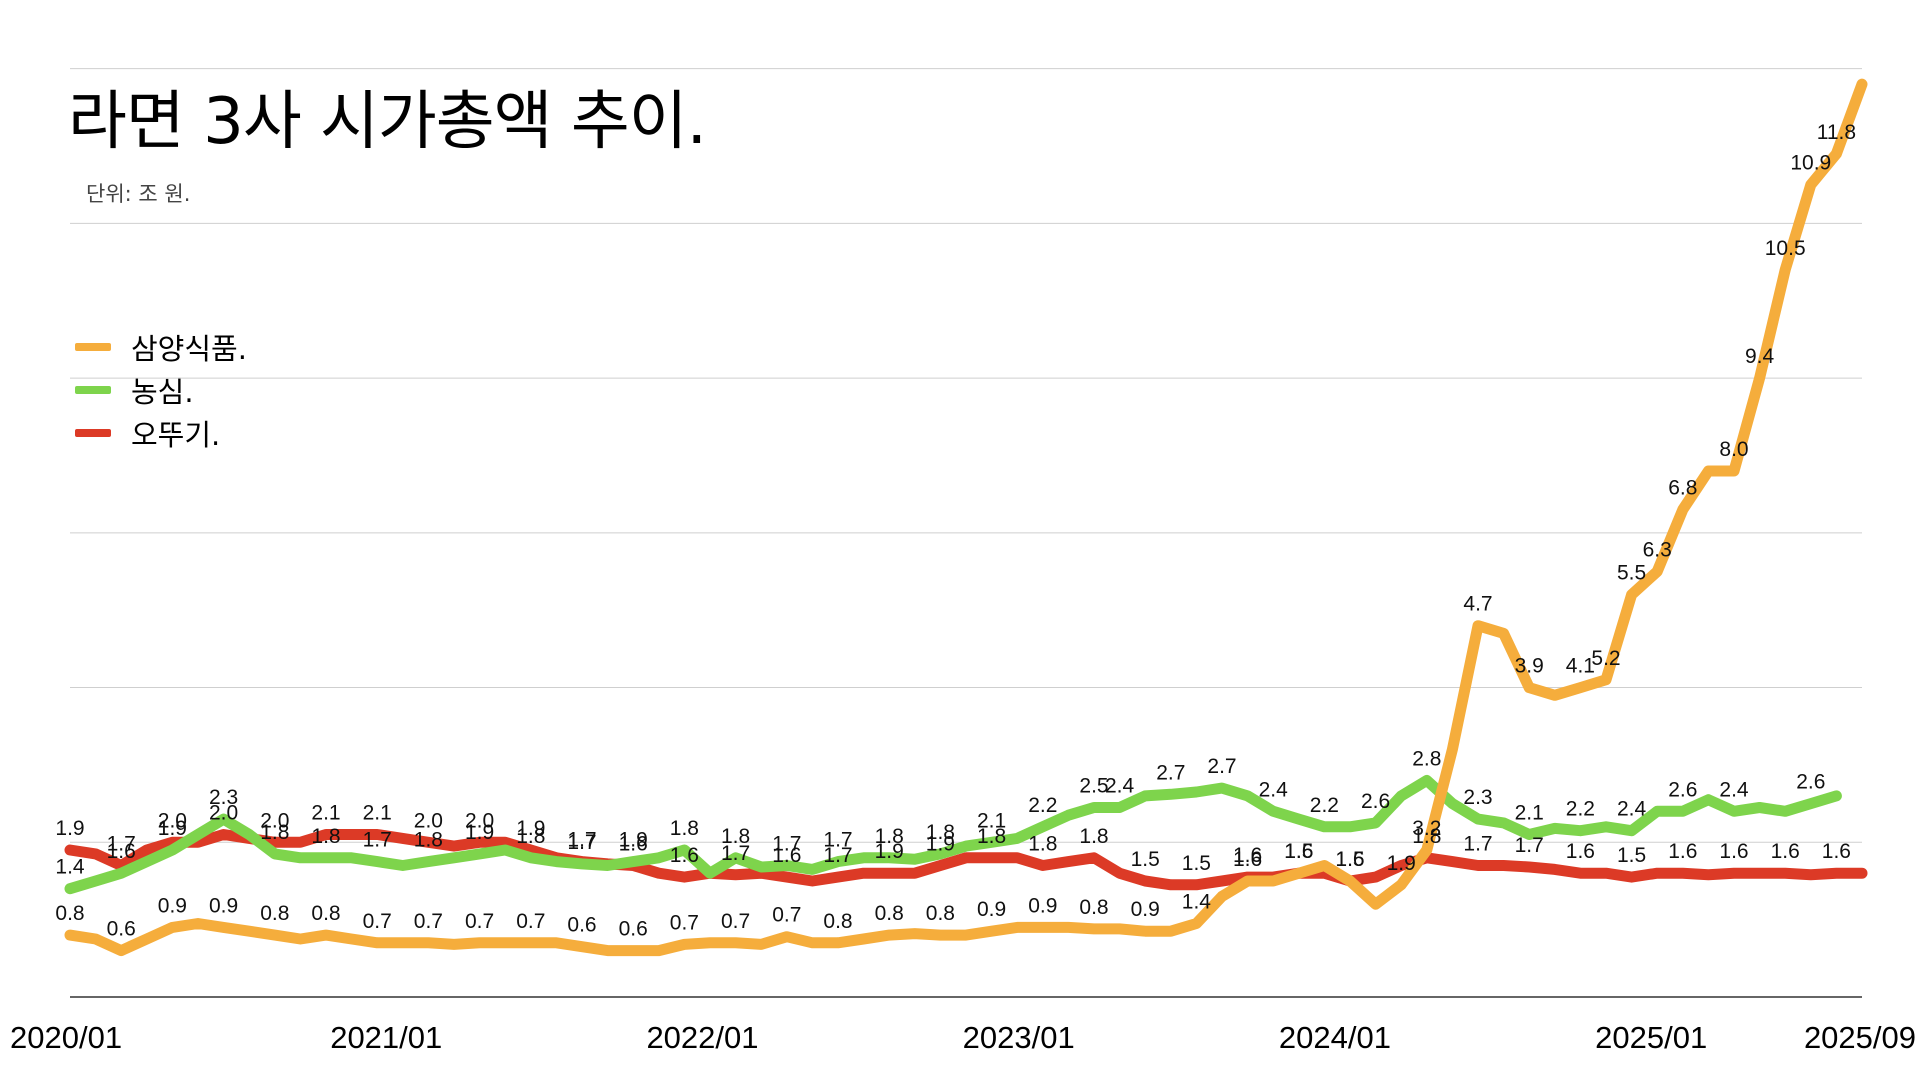  I want to click on x-tick-label: 2025/01, so click(1651, 1037).